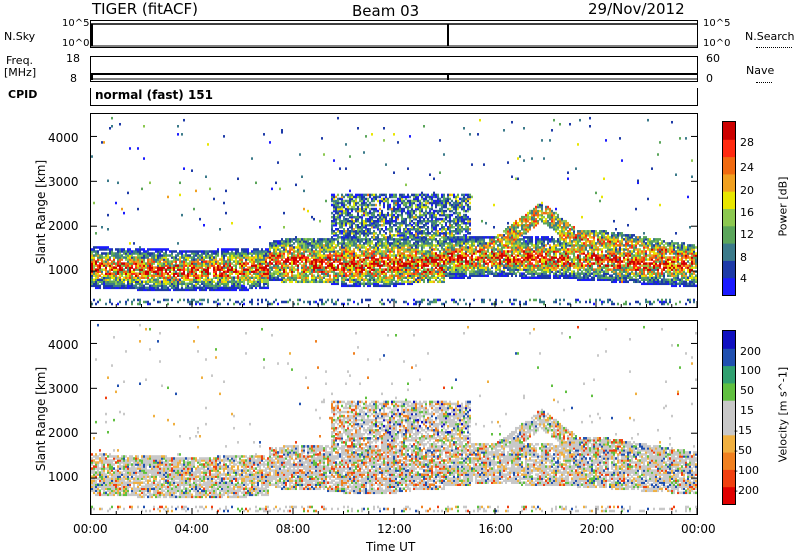  What do you see at coordinates (63, 433) in the screenshot?
I see `velocity-ytick-2000: 2000` at bounding box center [63, 433].